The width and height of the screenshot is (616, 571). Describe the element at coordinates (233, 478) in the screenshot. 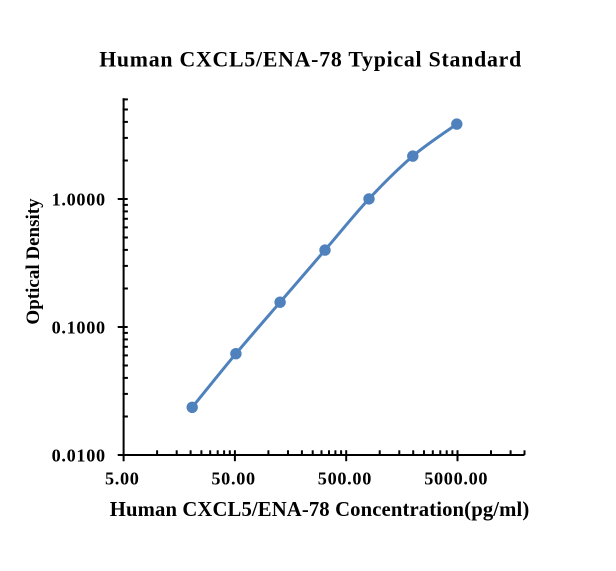

I see `svg-text: 50.00` at that location.